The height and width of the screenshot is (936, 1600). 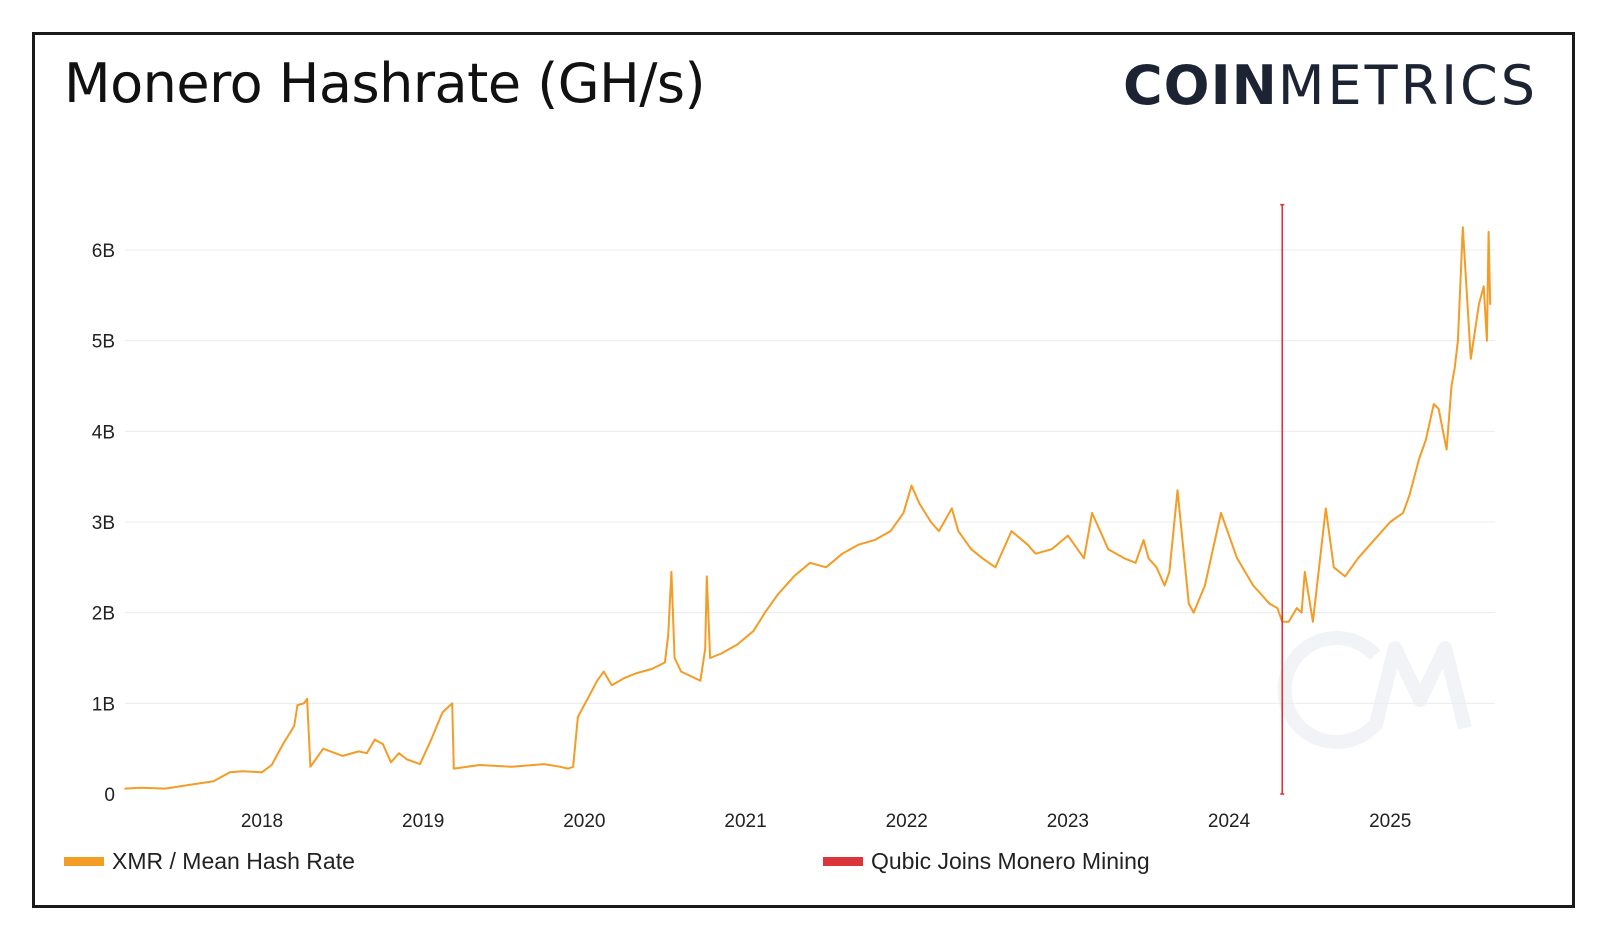 What do you see at coordinates (262, 821) in the screenshot?
I see `x-tick-label: 2018` at bounding box center [262, 821].